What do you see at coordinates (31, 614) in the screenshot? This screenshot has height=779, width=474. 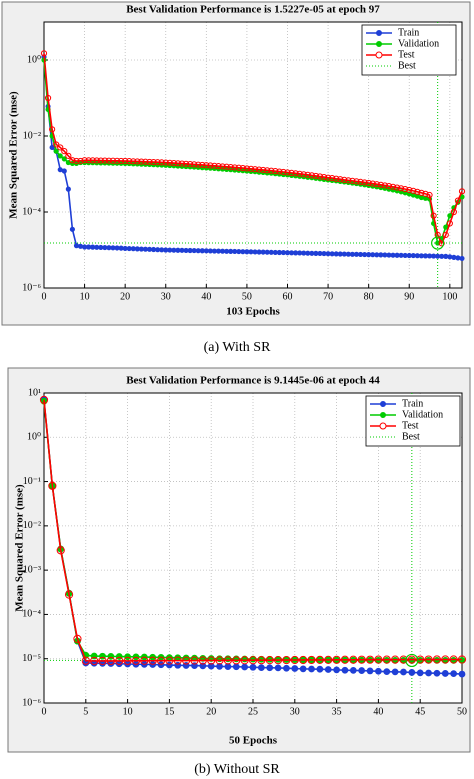 I see `y-tick-label: 10⁻⁴` at bounding box center [31, 614].